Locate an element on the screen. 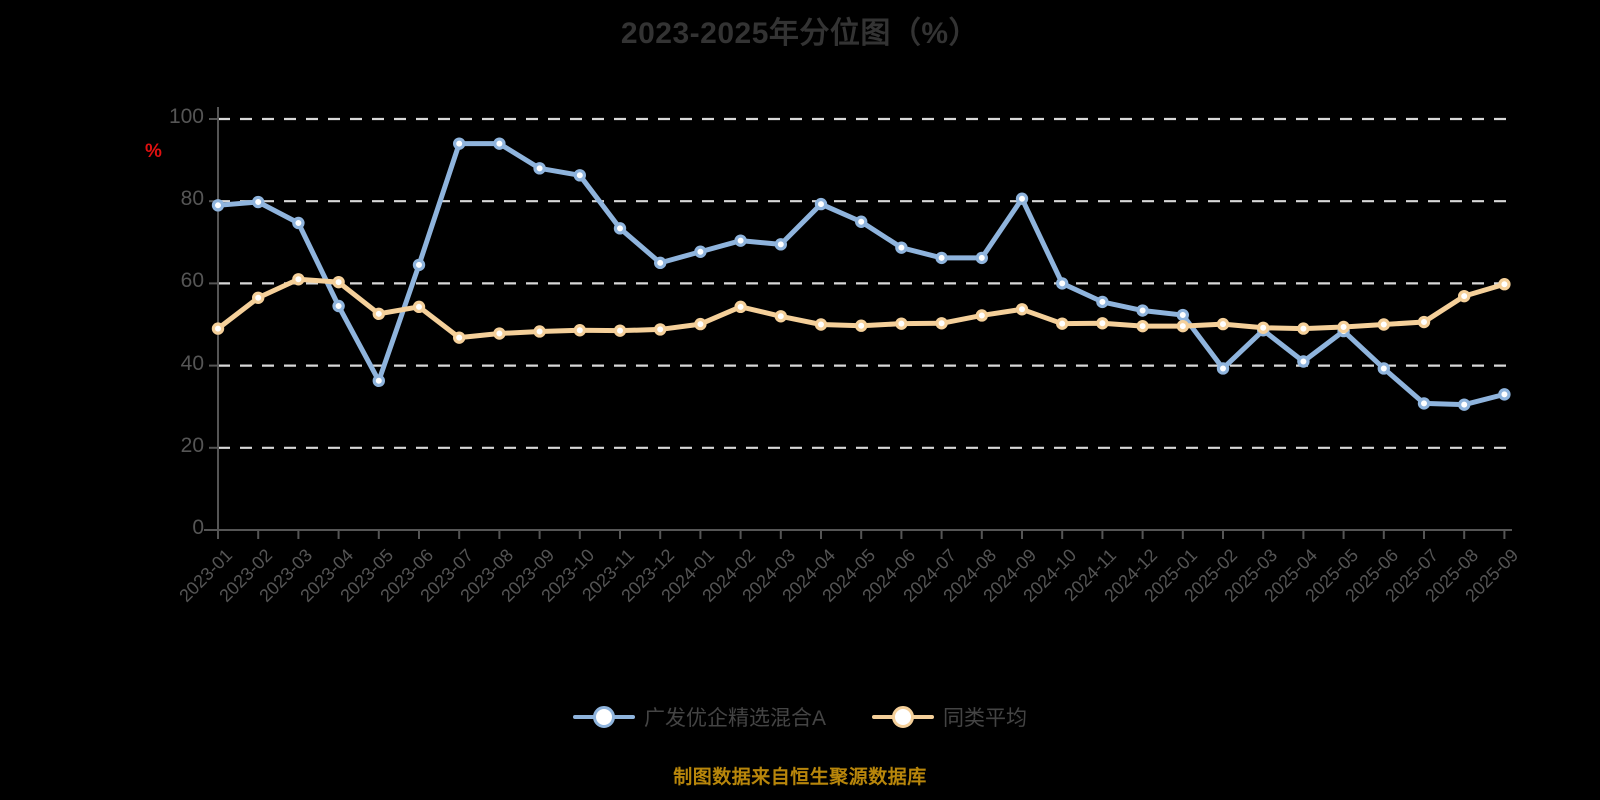 This screenshot has height=800, width=1600. legend-label-peer-average: 同类平均 is located at coordinates (985, 718).